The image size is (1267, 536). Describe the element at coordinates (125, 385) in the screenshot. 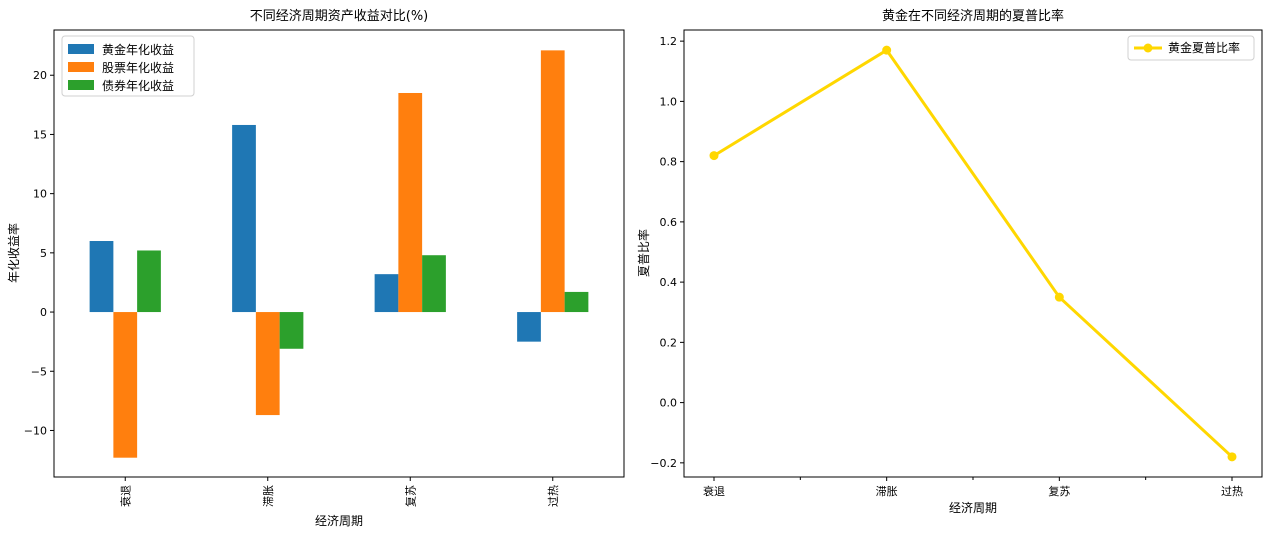

I see `bar-衰退-股票年化收益` at that location.